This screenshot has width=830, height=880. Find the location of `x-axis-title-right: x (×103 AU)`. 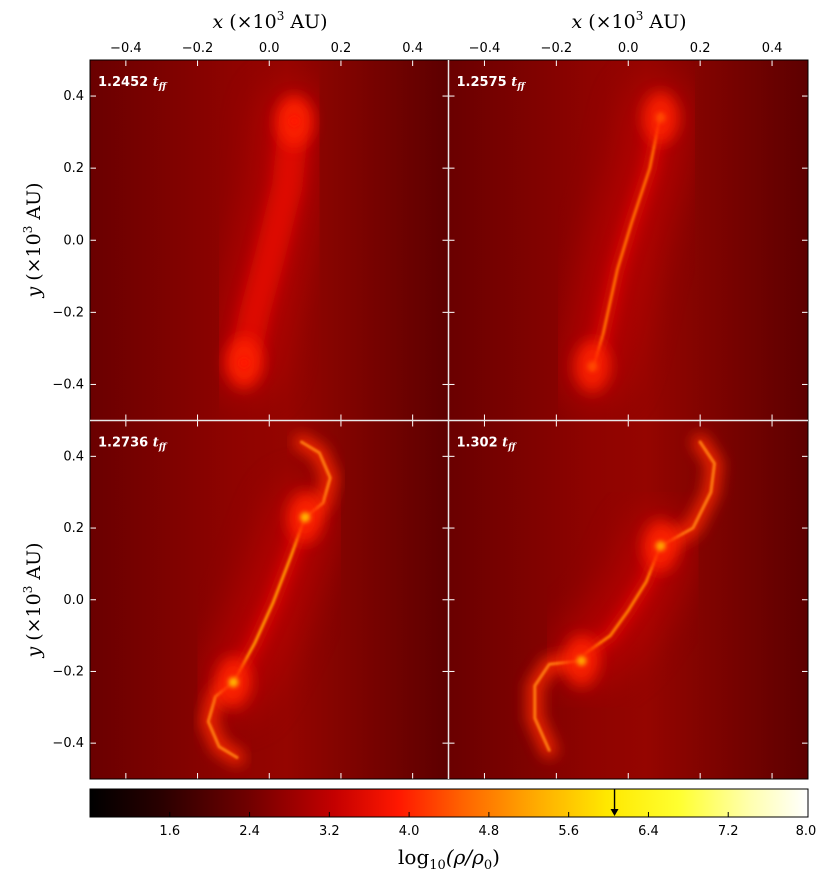

x-axis-title-right: x (×103 AU) is located at coordinates (628, 21).